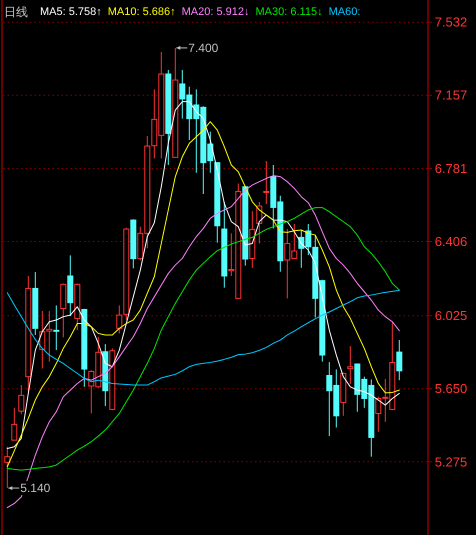  Describe the element at coordinates (203, 47) in the screenshot. I see `annotation: 7.400` at that location.